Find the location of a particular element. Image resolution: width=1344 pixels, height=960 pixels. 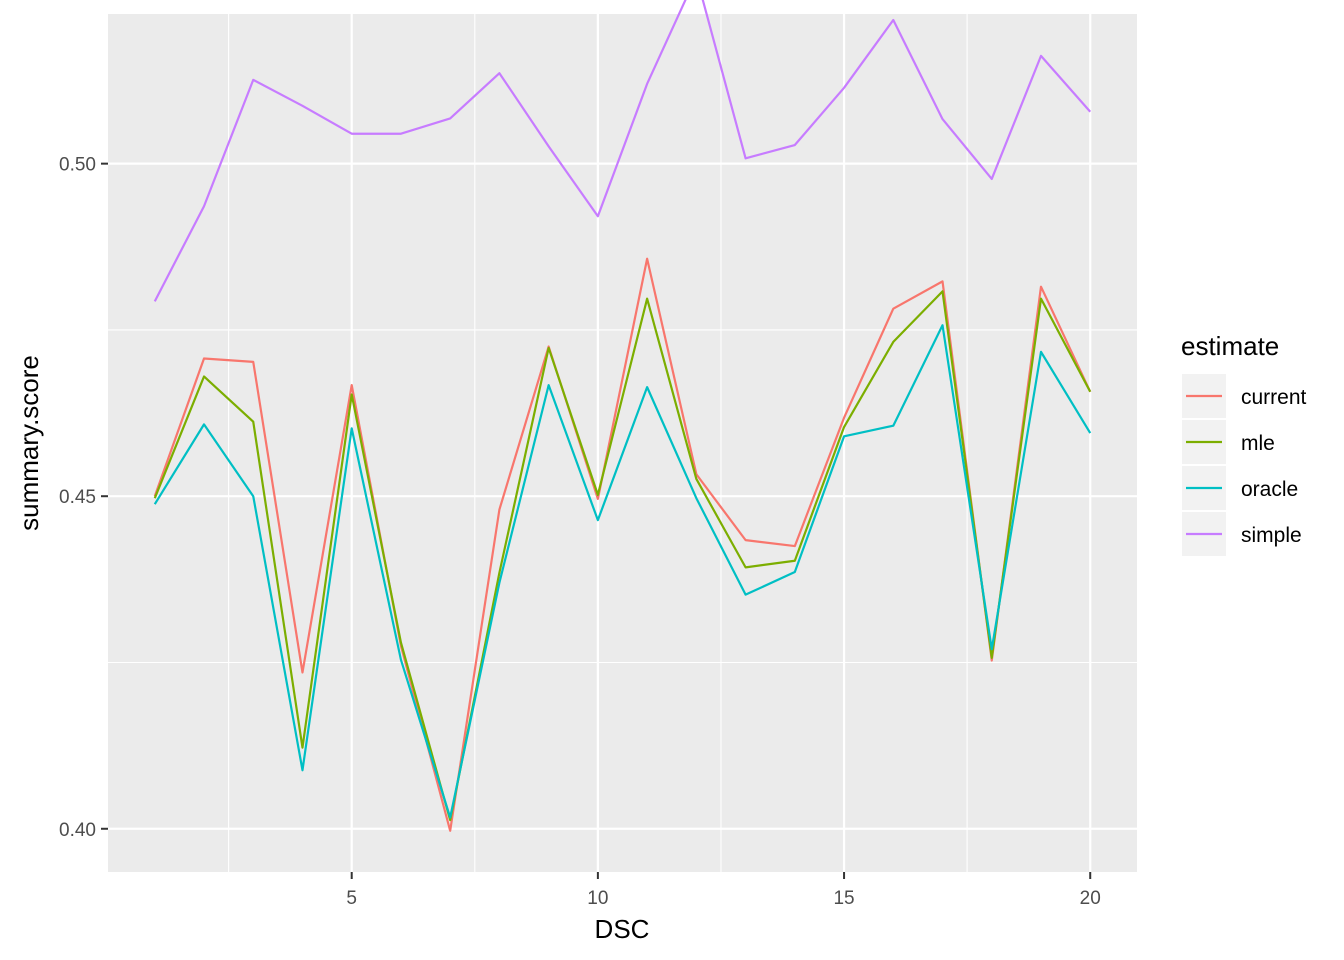

x-tick-label: 5 is located at coordinates (351, 898).